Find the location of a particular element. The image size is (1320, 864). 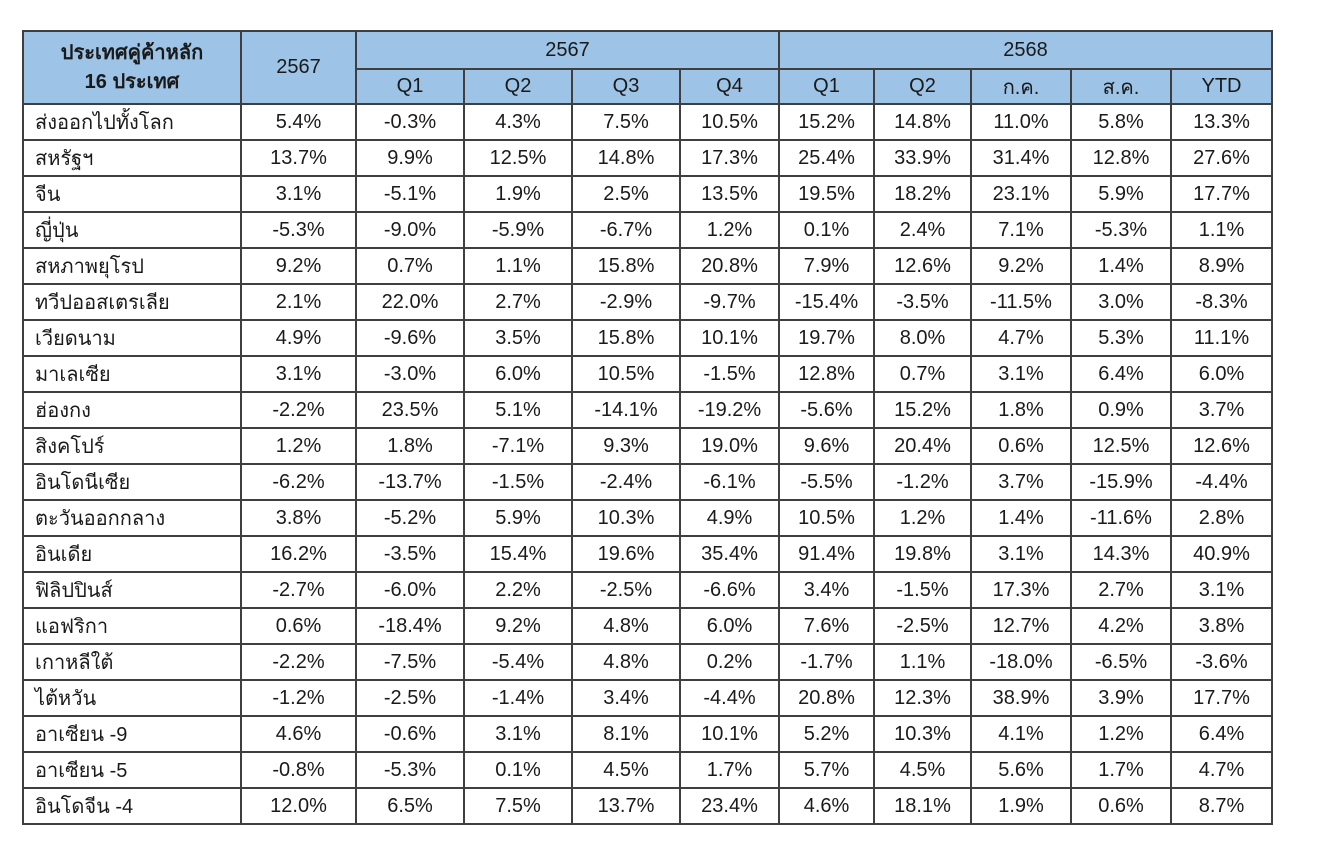

value-cell: -14.1% is located at coordinates (626, 410).